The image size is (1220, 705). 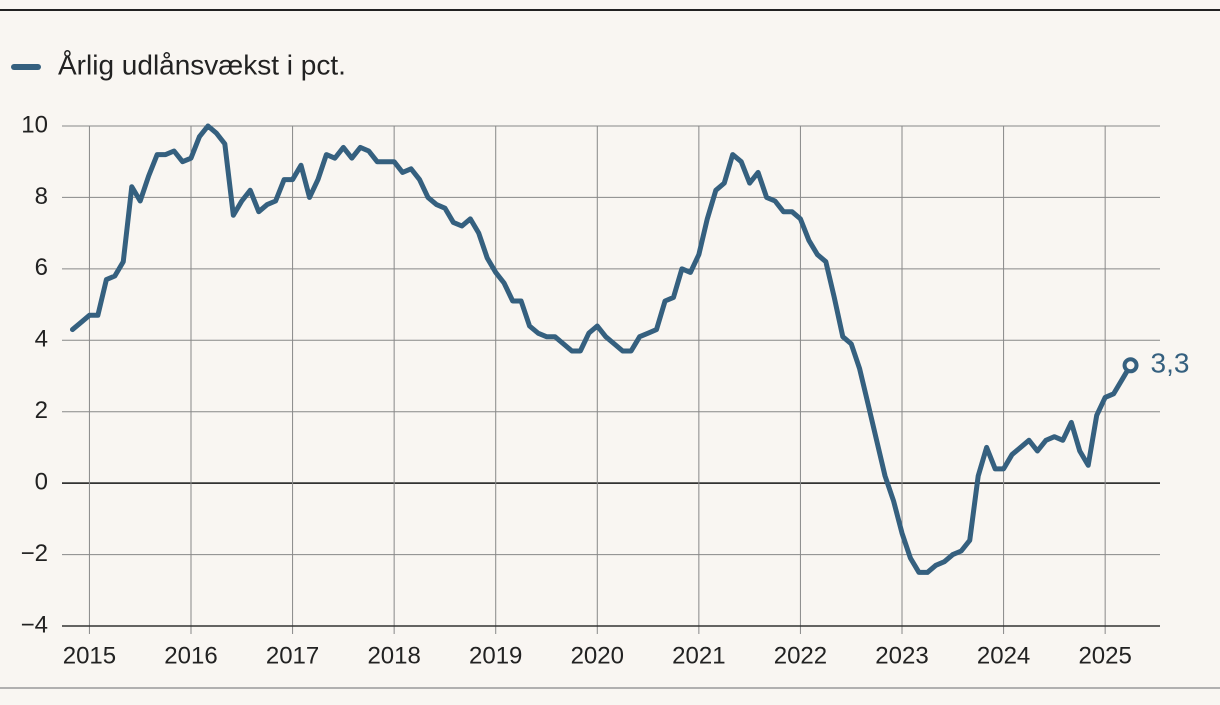 What do you see at coordinates (393, 655) in the screenshot?
I see `x-tick-label: 2018` at bounding box center [393, 655].